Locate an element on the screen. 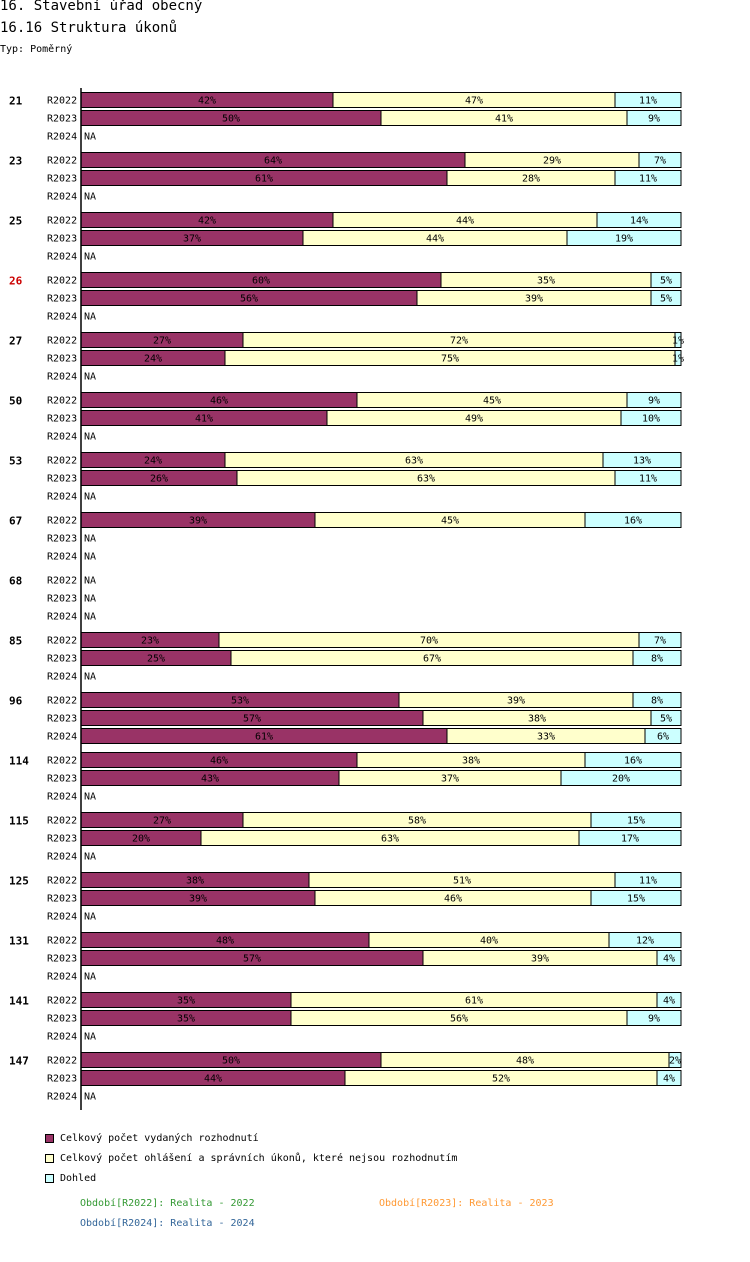 The image size is (750, 1262). group-label-96: 96 is located at coordinates (16, 701).